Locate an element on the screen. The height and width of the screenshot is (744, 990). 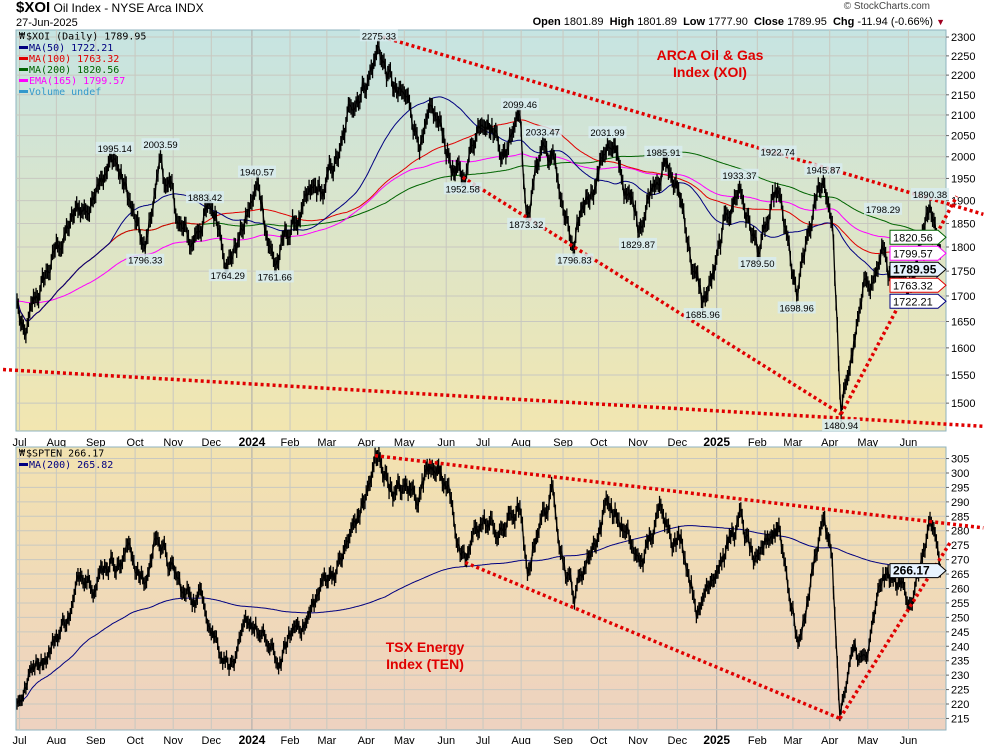
peak-label: 2003.59 is located at coordinates (160, 145).